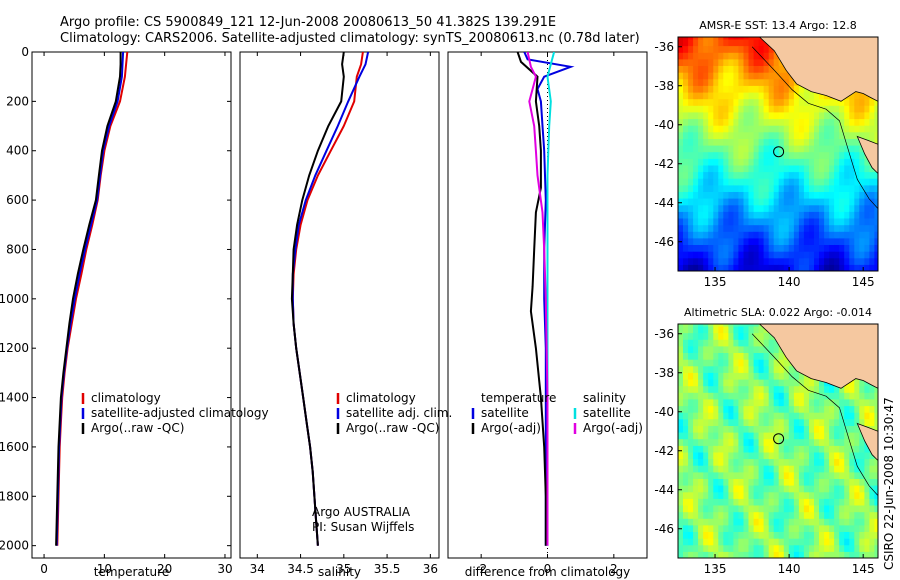  Describe the element at coordinates (14, 447) in the screenshot. I see `y-tick-label: 1600` at that location.